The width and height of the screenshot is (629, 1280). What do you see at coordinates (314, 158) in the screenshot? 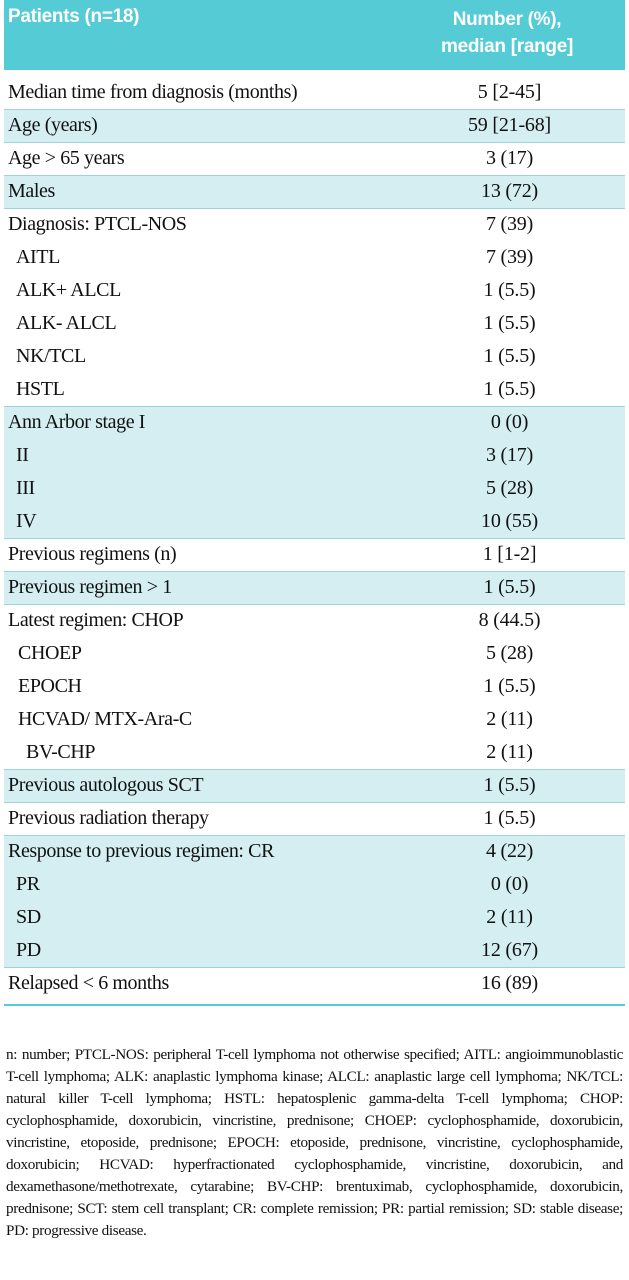
I see `table-row: Age > 65 years 3 (17)` at bounding box center [314, 158].